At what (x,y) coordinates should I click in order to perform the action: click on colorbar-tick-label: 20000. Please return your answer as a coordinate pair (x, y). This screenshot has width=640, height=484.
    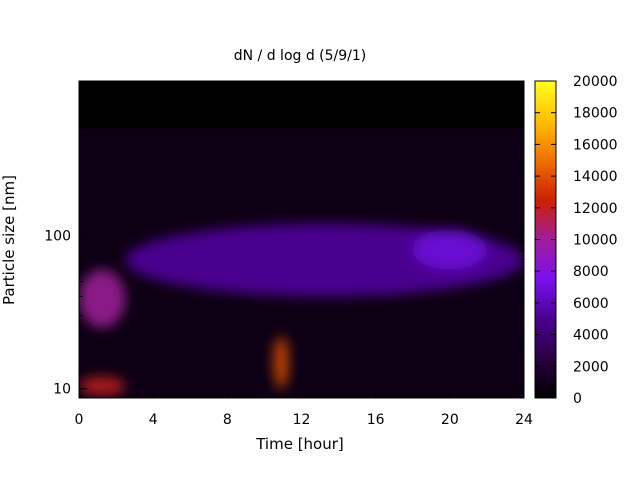
    Looking at the image, I should click on (595, 82).